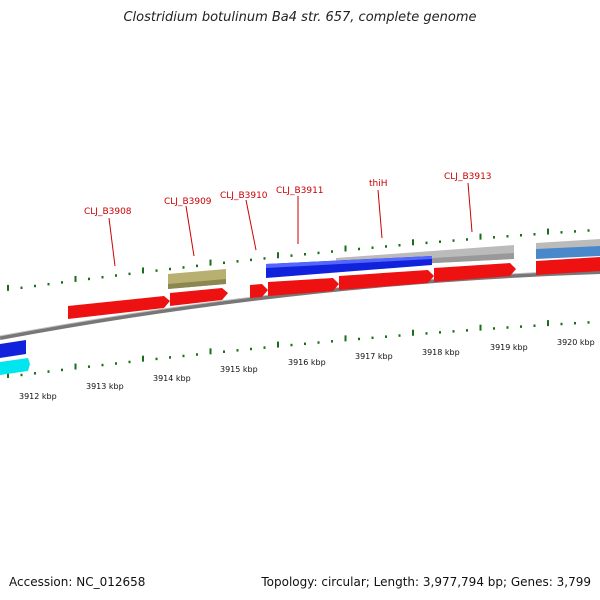 The height and width of the screenshot is (600, 600). What do you see at coordinates (112, 242) in the screenshot?
I see `leader-CLJ_B3908` at bounding box center [112, 242].